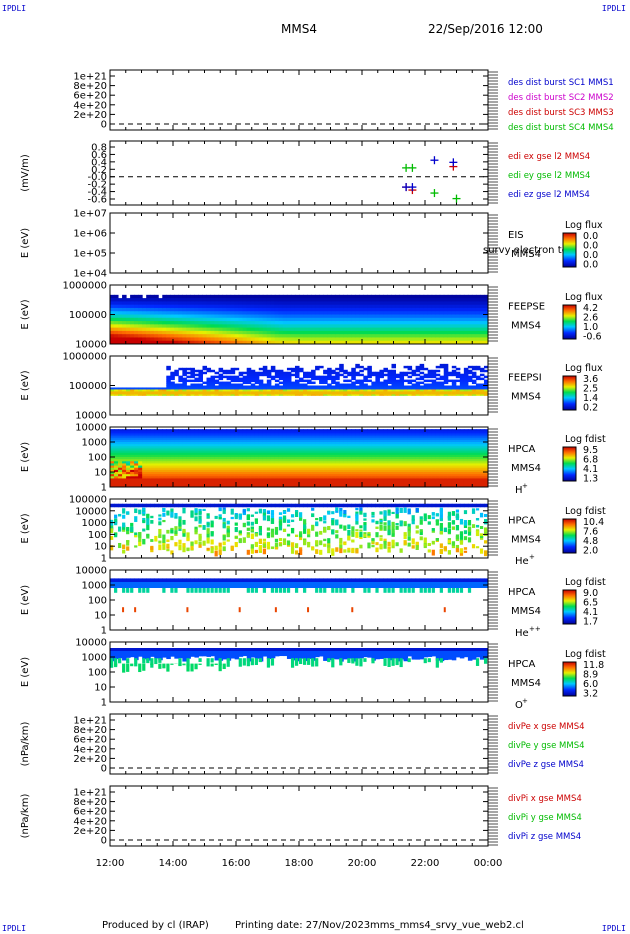  What do you see at coordinates (590, 379) in the screenshot?
I see `colorbar-tick-label: 3.6` at bounding box center [590, 379].